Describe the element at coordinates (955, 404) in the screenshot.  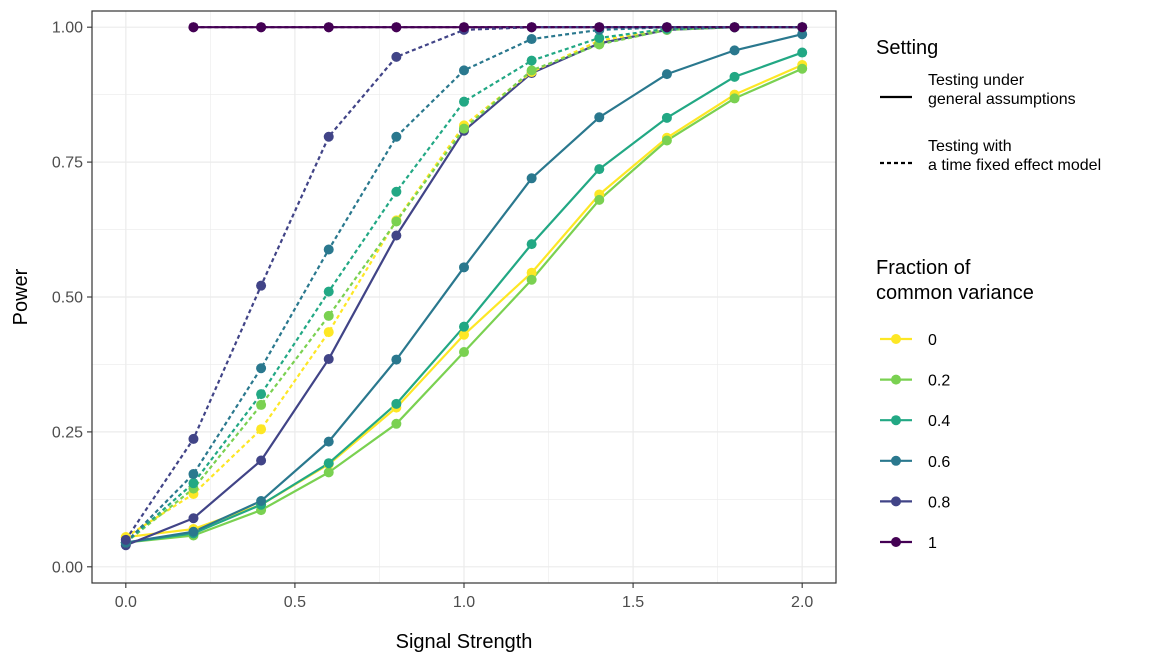
I see `legend-fraction: Fraction of common variance 0 0.2 0.4 0.6 0.8 1` at that location.